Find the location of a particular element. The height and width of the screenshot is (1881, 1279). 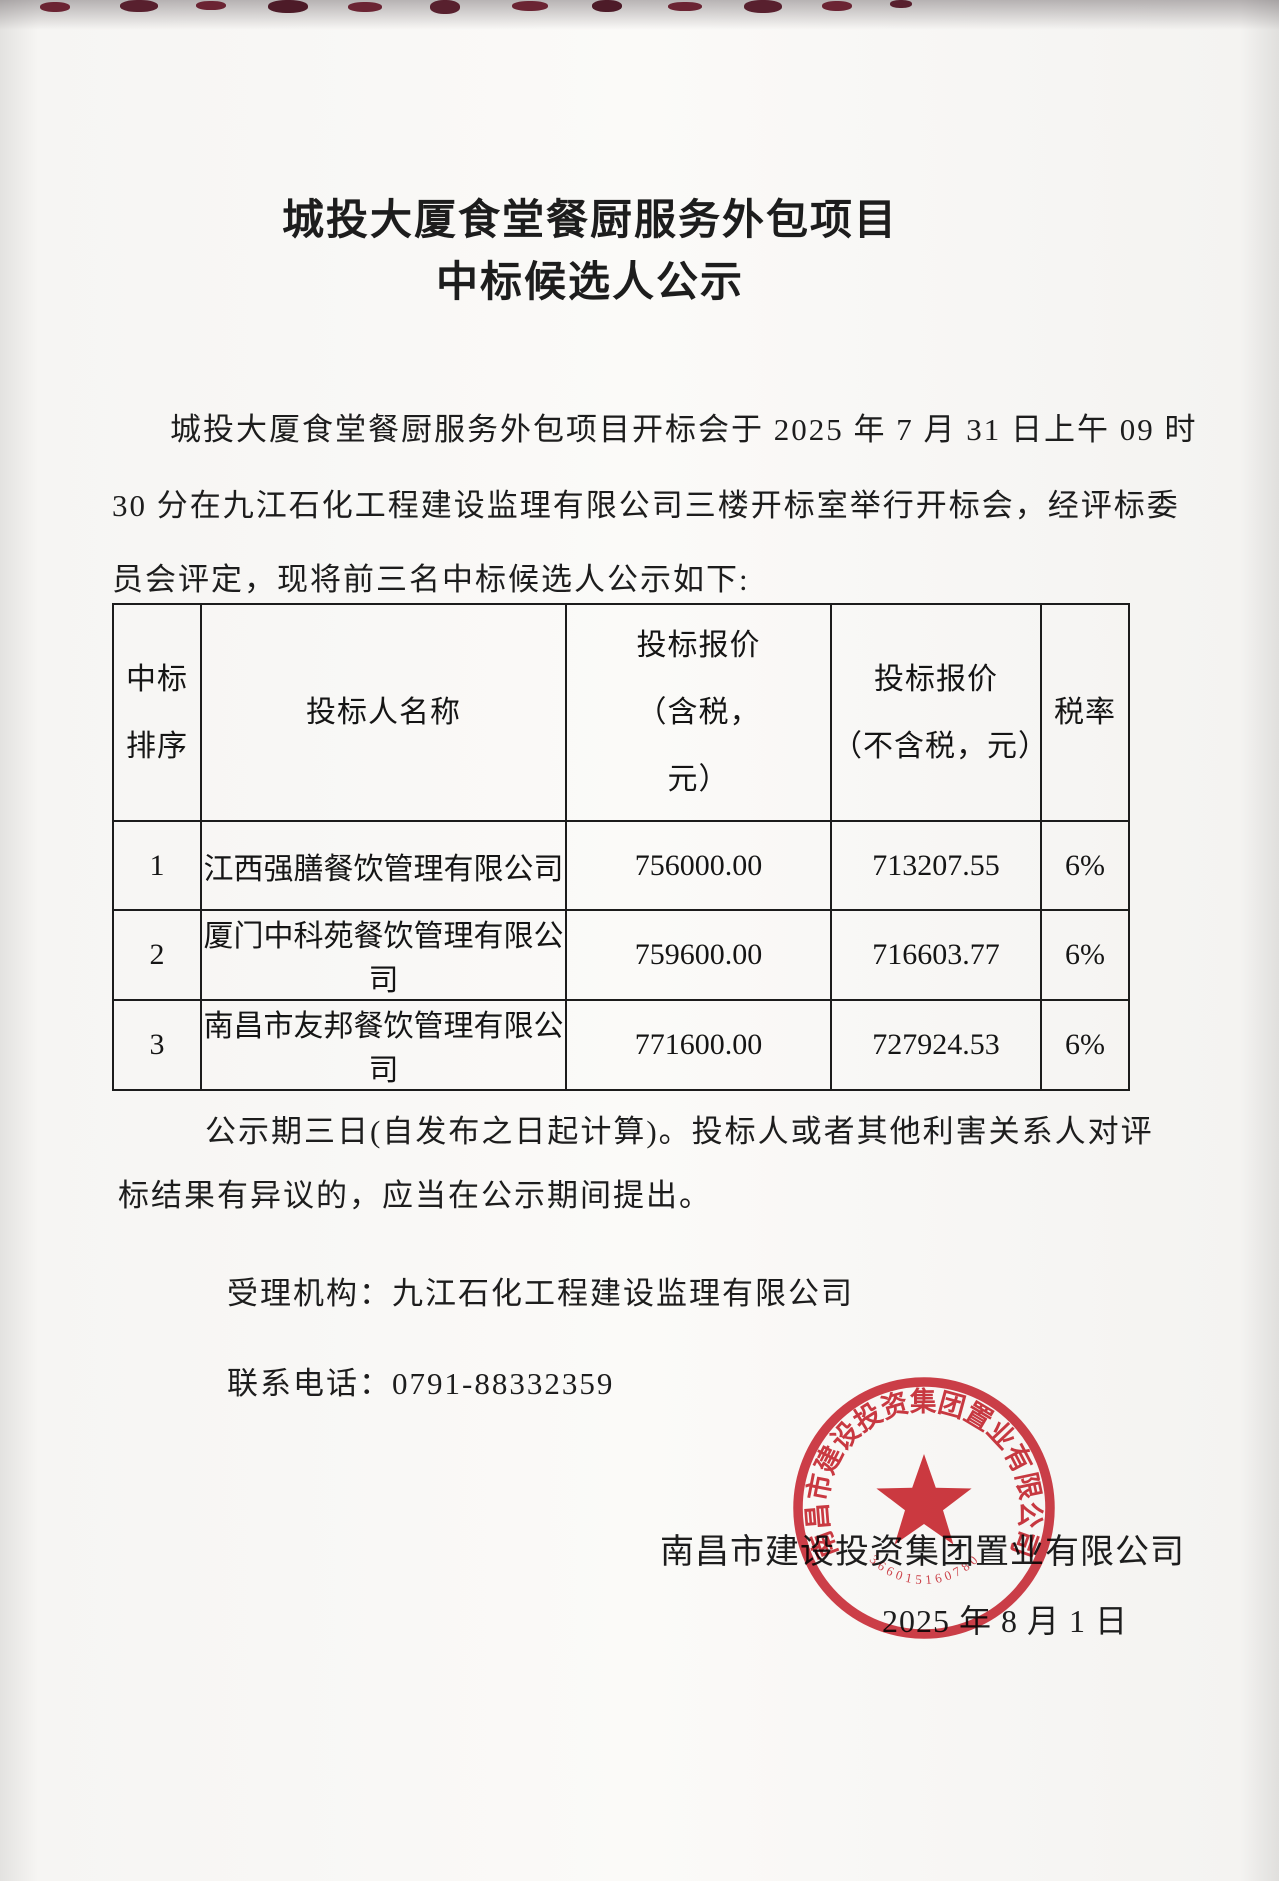

column-header: 投标报价 （含税， 元） is located at coordinates (698, 712).